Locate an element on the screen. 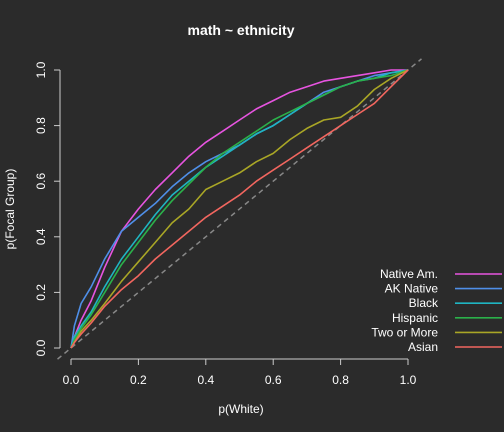 The width and height of the screenshot is (504, 432). chart-title: math ~ ethnicity is located at coordinates (241, 30).